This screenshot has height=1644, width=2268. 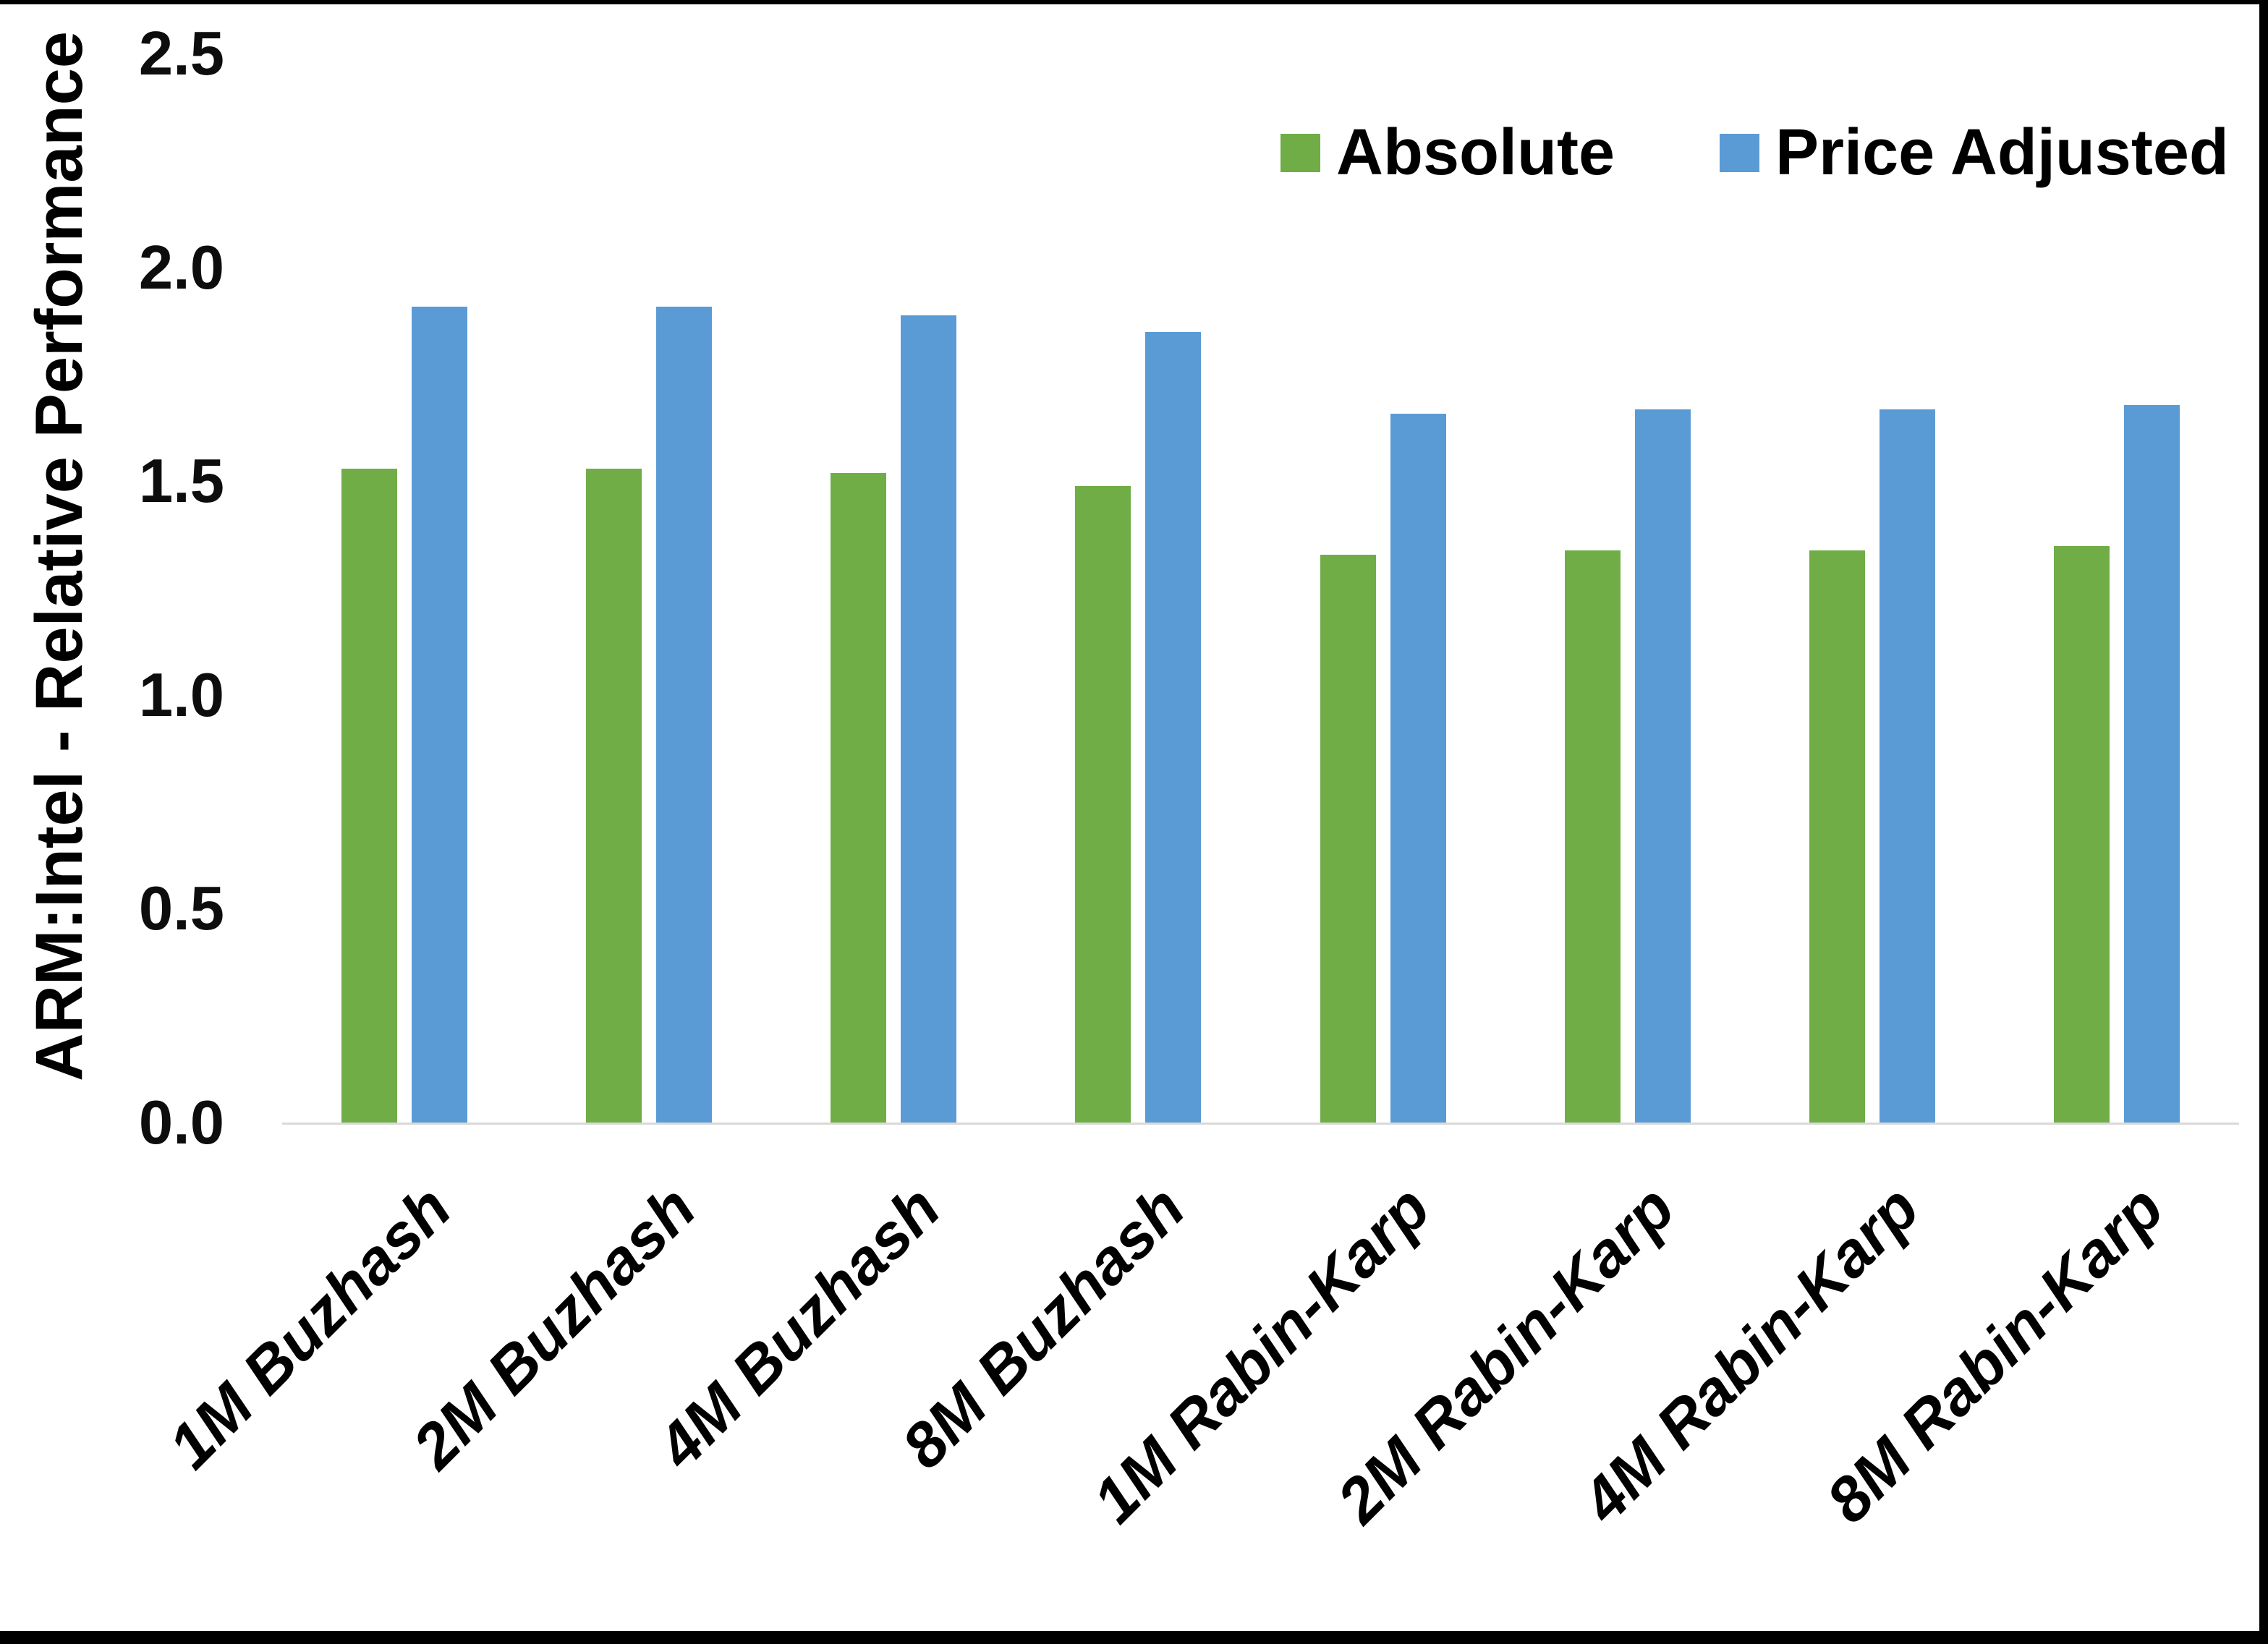 What do you see at coordinates (1475, 152) in the screenshot?
I see `legend-label: Absolute` at bounding box center [1475, 152].